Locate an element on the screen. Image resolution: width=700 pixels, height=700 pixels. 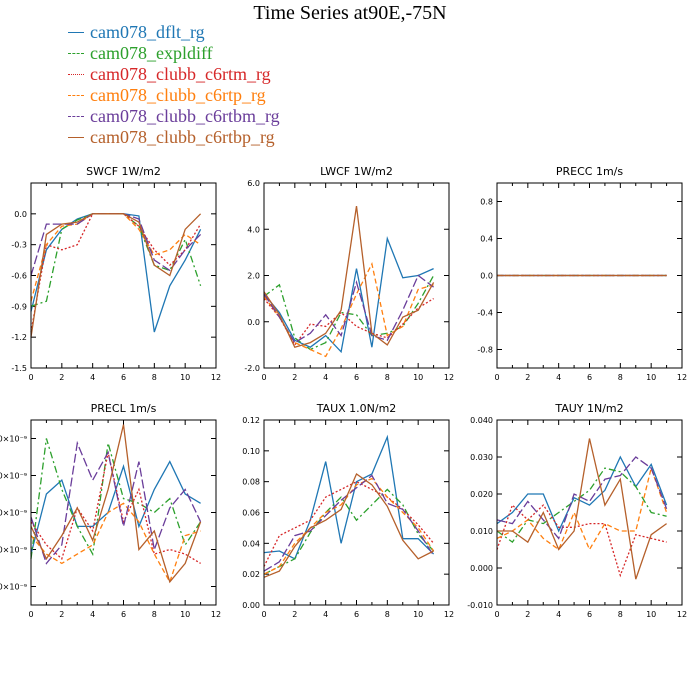
chart-panel: PRECC 1m/s 0 2 4 6 8 10 12 -0.8 -0.4 0.0 0.4 0.8 is located at coordinates (582, 273).